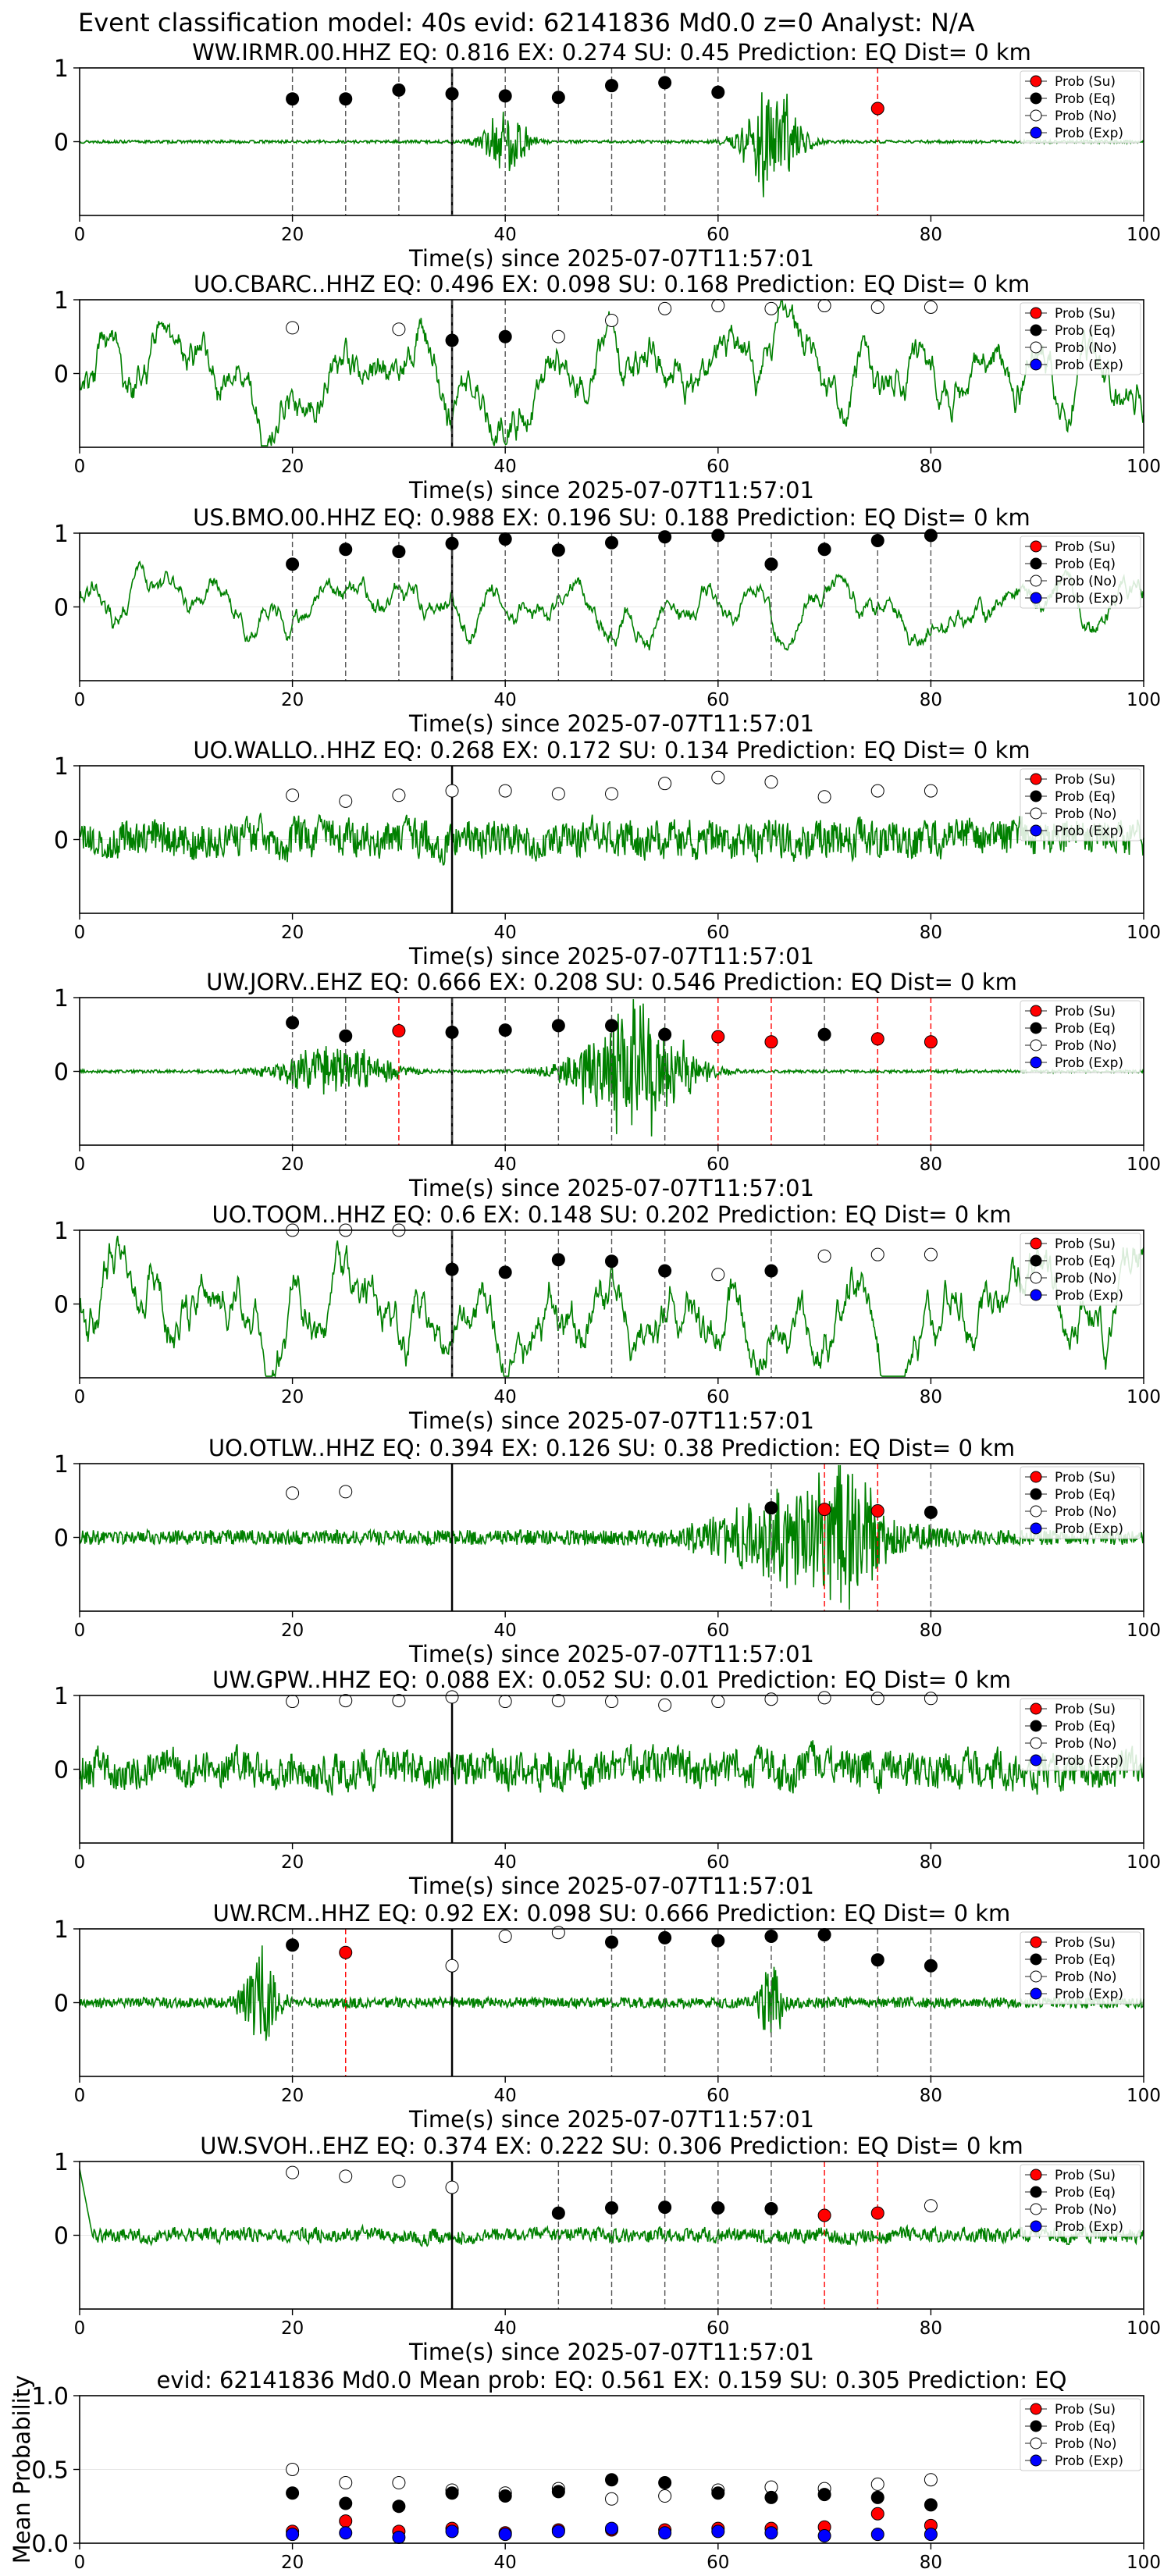  Describe the element at coordinates (346, 2521) in the screenshot. I see `mean-point-su` at that location.